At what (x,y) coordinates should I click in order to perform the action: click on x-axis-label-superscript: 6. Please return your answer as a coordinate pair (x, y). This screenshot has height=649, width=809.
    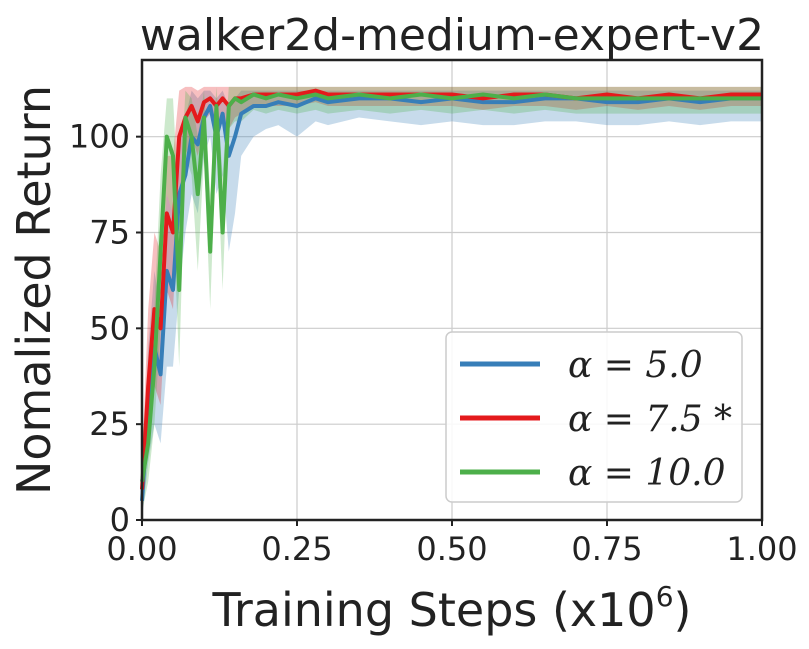
    Looking at the image, I should click on (665, 596).